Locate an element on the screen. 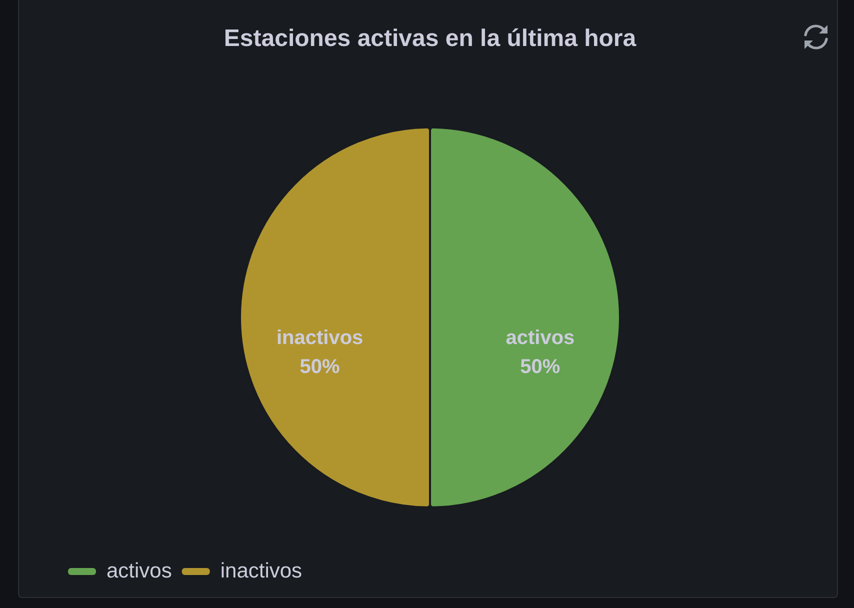 This screenshot has width=854, height=608. chart-title: Estaciones activas en la última hora is located at coordinates (430, 38).